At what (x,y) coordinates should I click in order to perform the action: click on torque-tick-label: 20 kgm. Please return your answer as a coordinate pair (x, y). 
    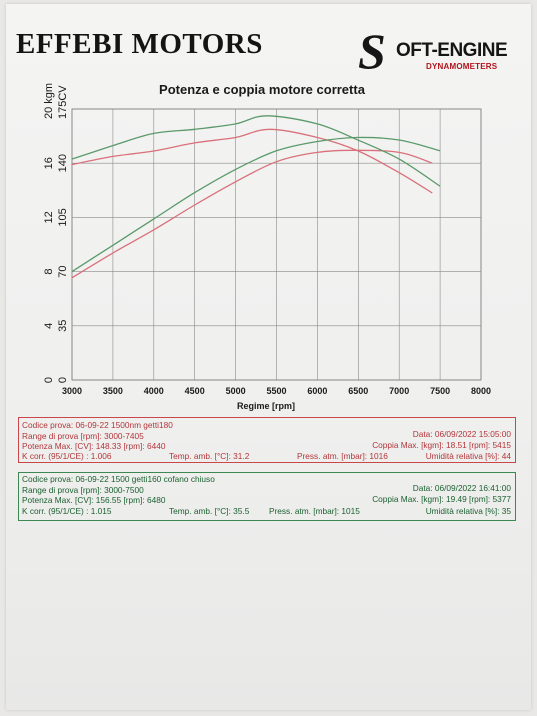
    Looking at the image, I should click on (49, 101).